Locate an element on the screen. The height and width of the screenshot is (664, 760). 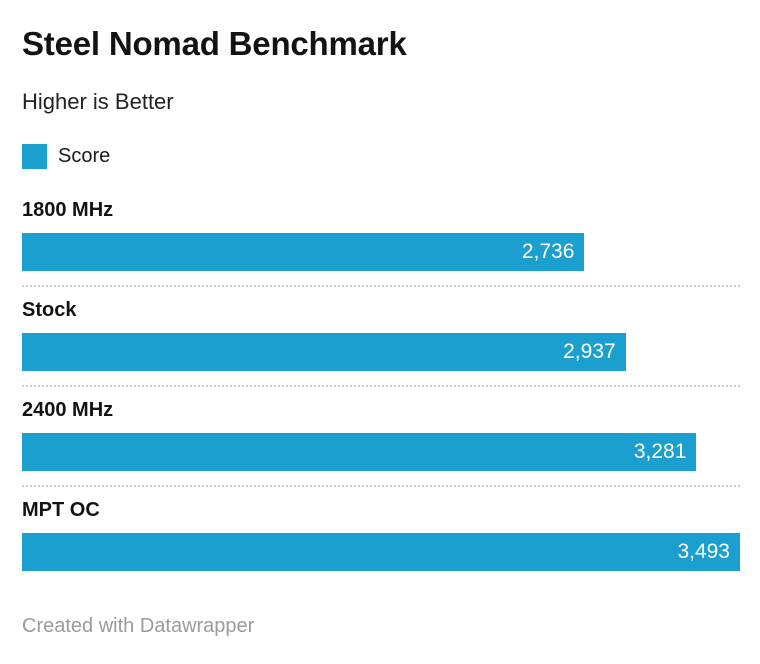
bar-value: 2,736 is located at coordinates (548, 251).